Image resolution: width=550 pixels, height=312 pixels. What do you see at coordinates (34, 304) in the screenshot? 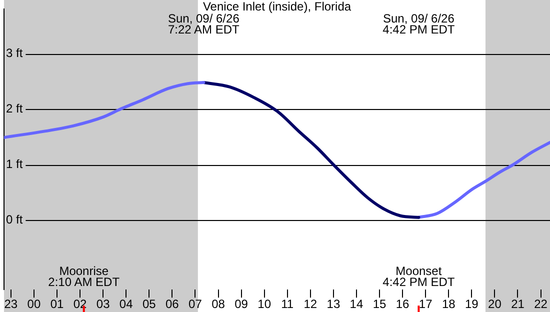
I see `x-tick-label: 00` at bounding box center [34, 304].